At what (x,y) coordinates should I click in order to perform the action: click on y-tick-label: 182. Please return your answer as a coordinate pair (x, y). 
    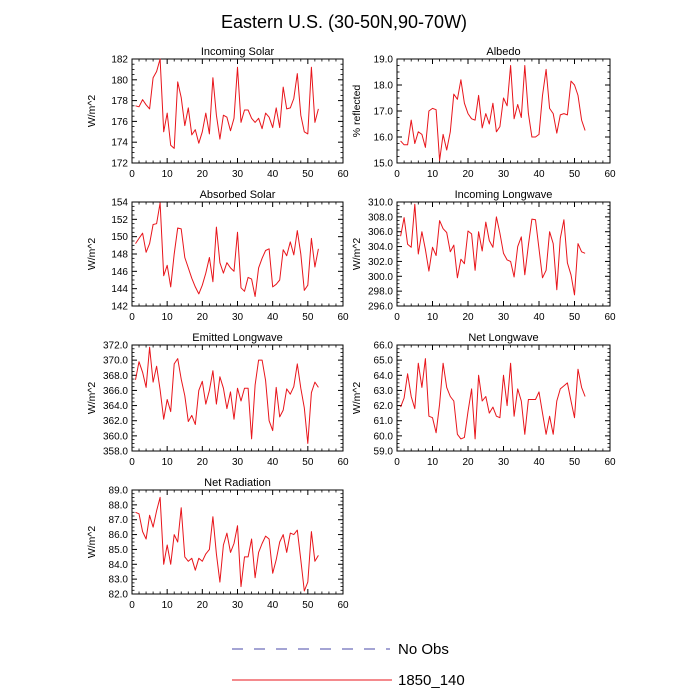
    Looking at the image, I should click on (119, 60).